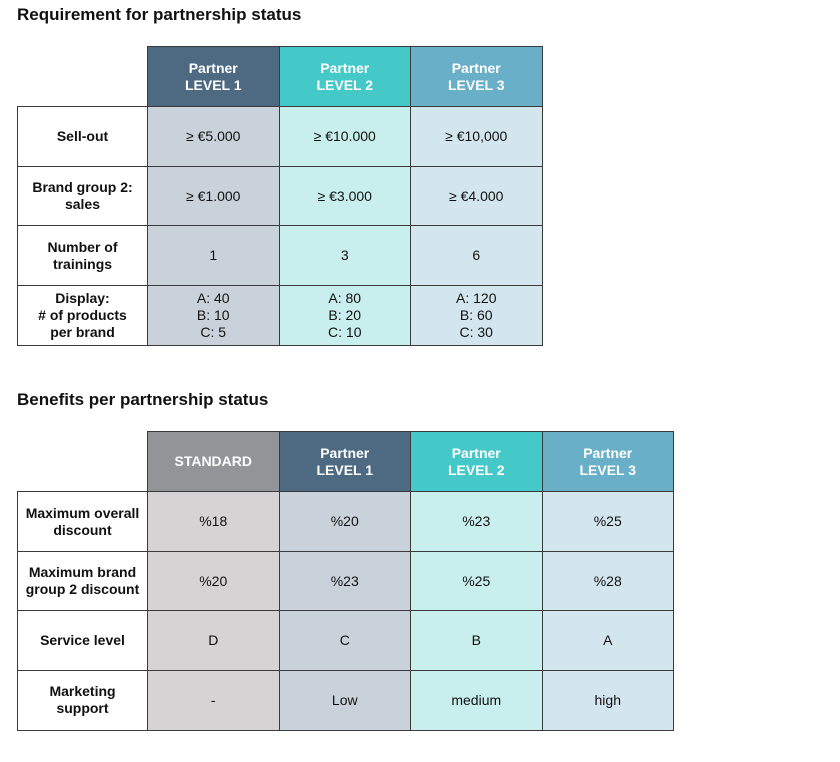 The height and width of the screenshot is (762, 840). Describe the element at coordinates (213, 136) in the screenshot. I see `cell-value: ≥ €5.000` at that location.